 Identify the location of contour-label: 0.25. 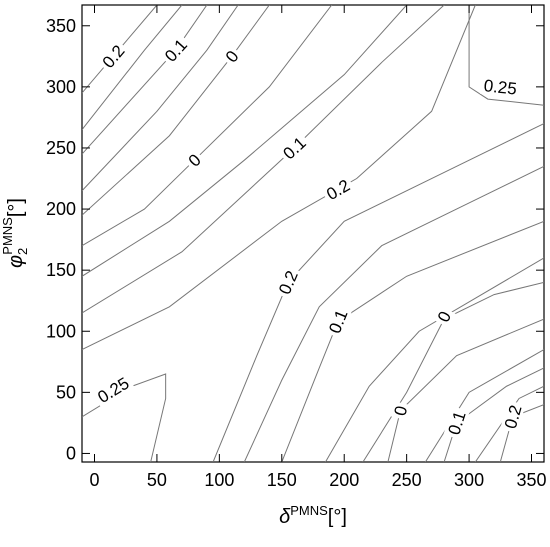
(500, 87).